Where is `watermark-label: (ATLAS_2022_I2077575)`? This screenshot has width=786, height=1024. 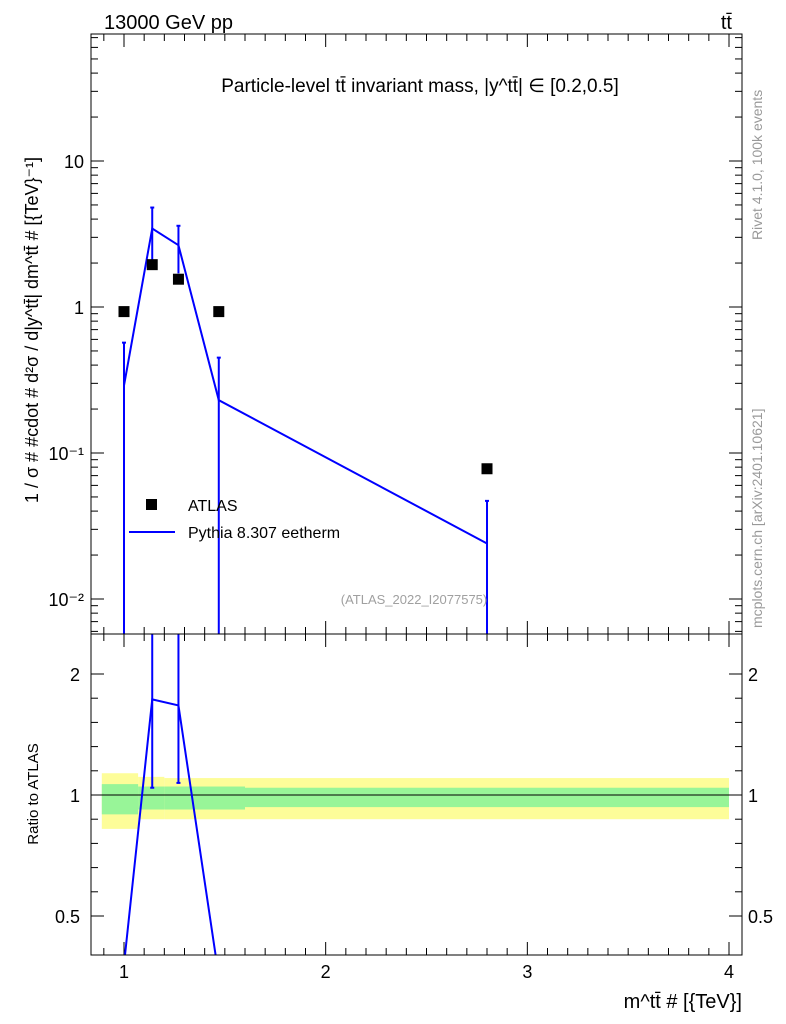
watermark-label: (ATLAS_2022_I2077575) is located at coordinates (414, 599).